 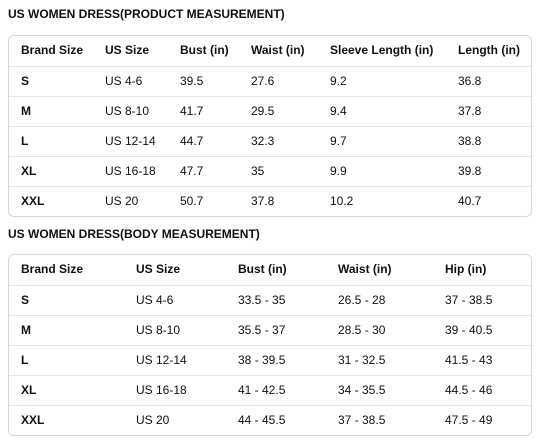 What do you see at coordinates (469, 330) in the screenshot?
I see `table-cell: 39 - 40.5` at bounding box center [469, 330].